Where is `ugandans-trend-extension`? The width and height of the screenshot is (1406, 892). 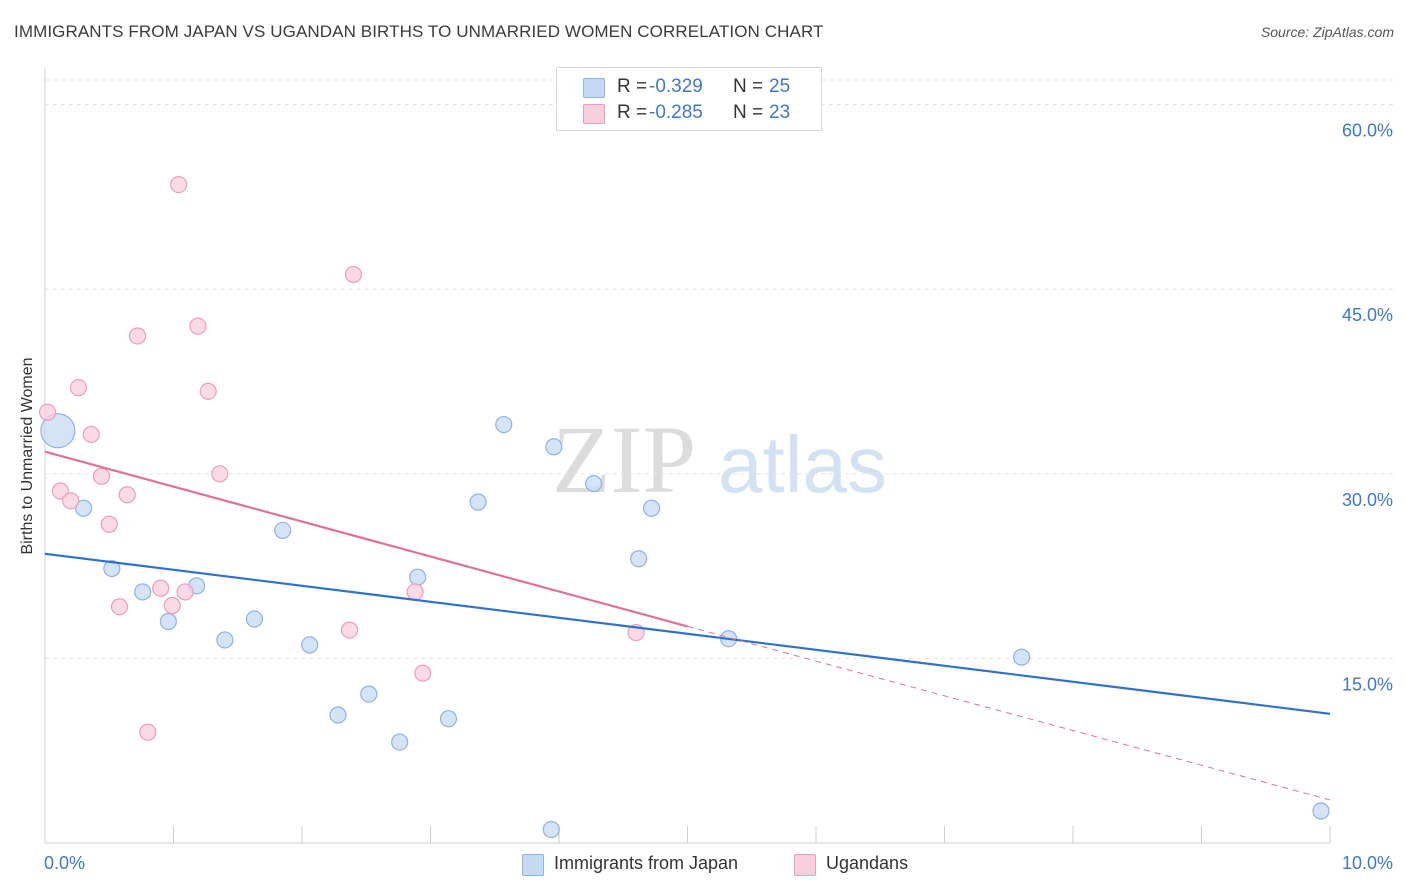
ugandans-trend-extension is located at coordinates (1009, 713).